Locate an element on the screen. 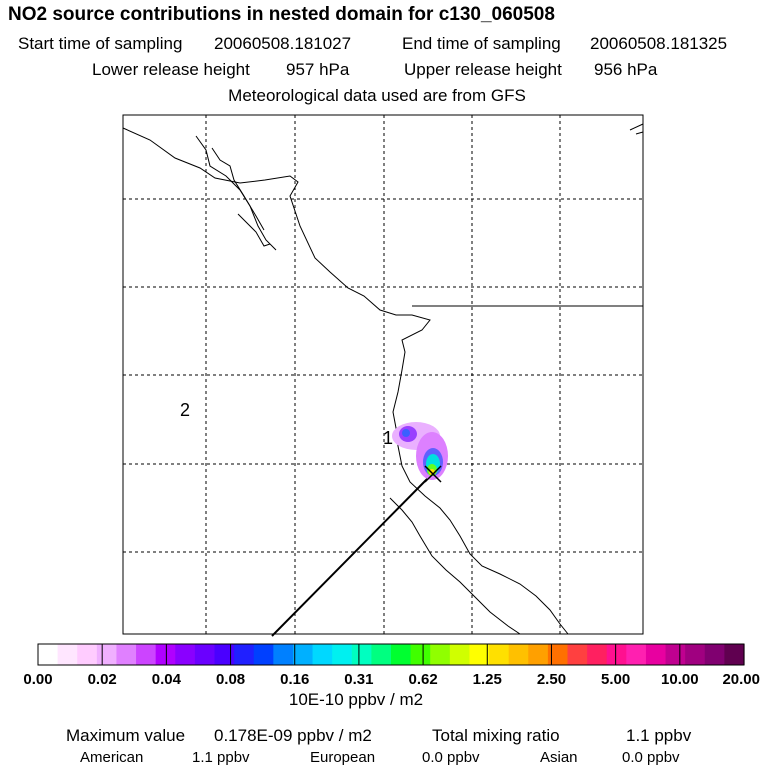 The image size is (768, 768). total-mixing-value: 1.1 ppbv is located at coordinates (659, 735).